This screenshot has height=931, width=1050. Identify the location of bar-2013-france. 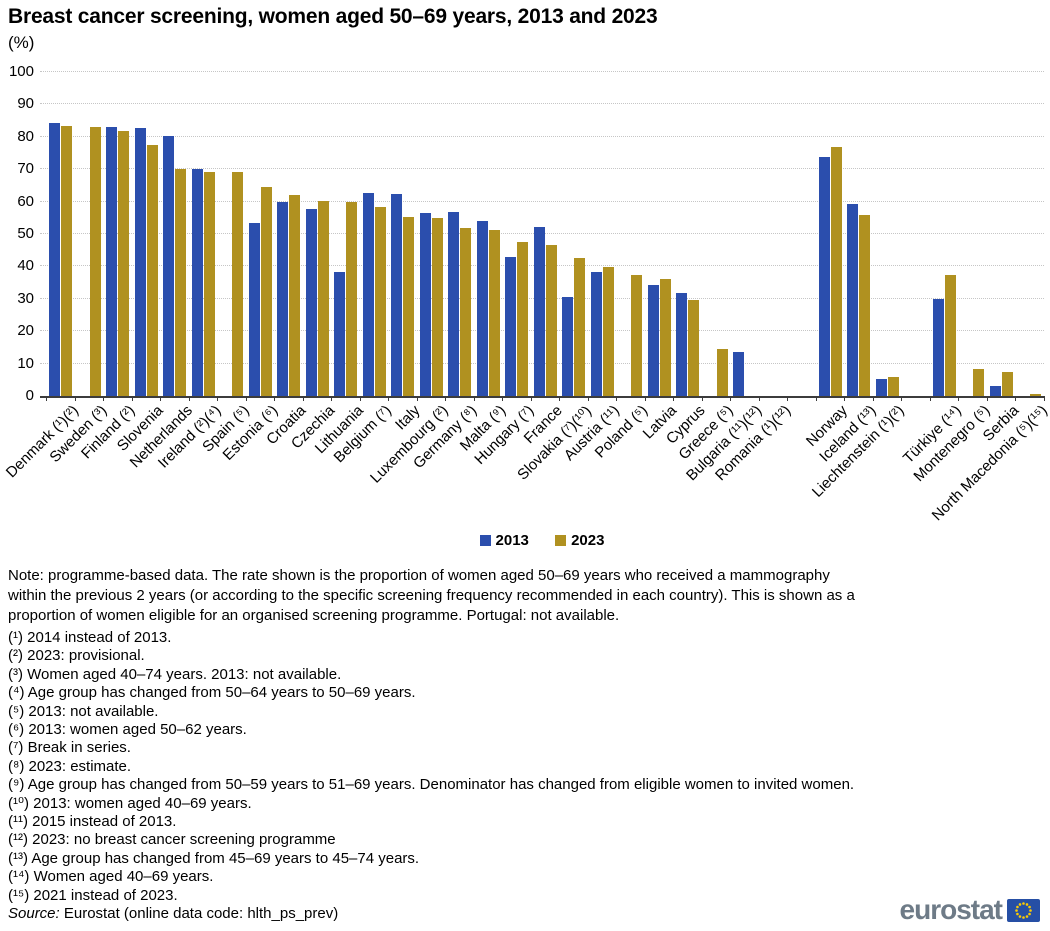
(539, 311).